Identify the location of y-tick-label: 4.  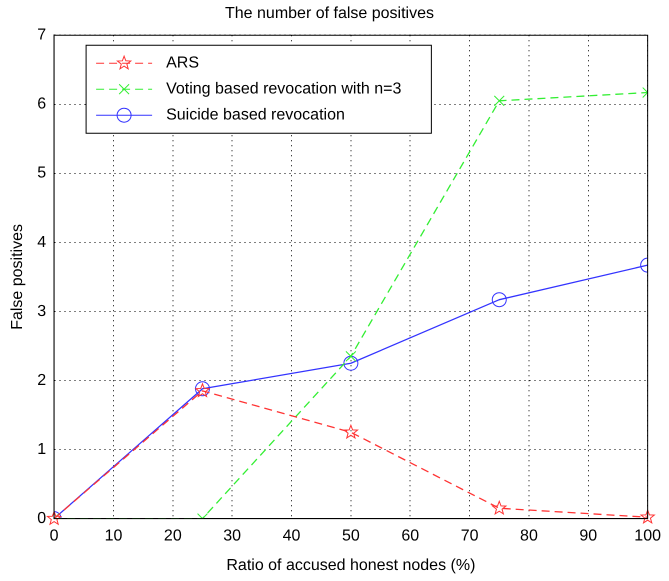
(41, 242).